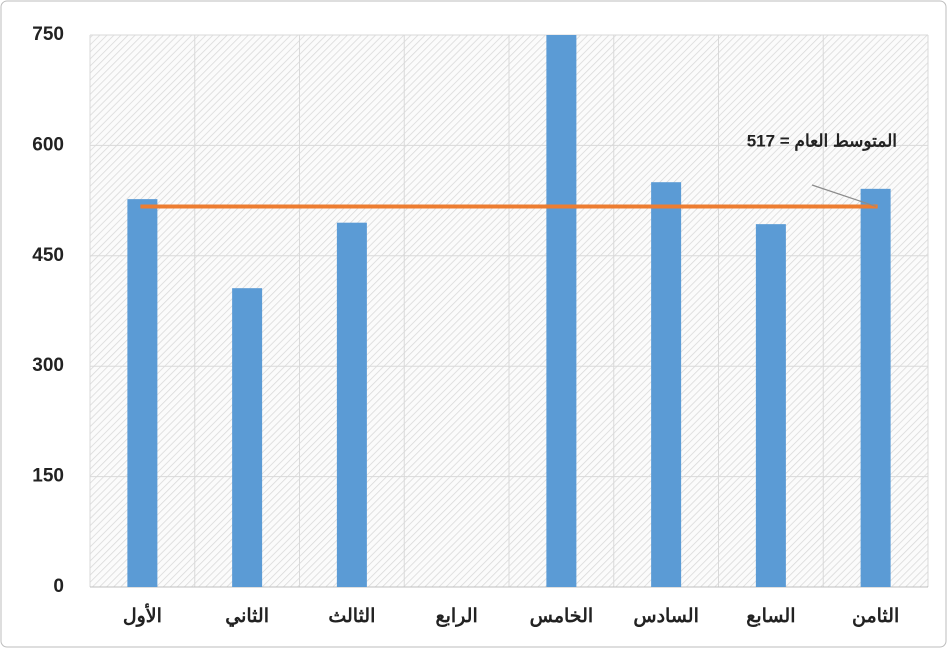  I want to click on annotation: المتوسط العام = 517, so click(822, 141).